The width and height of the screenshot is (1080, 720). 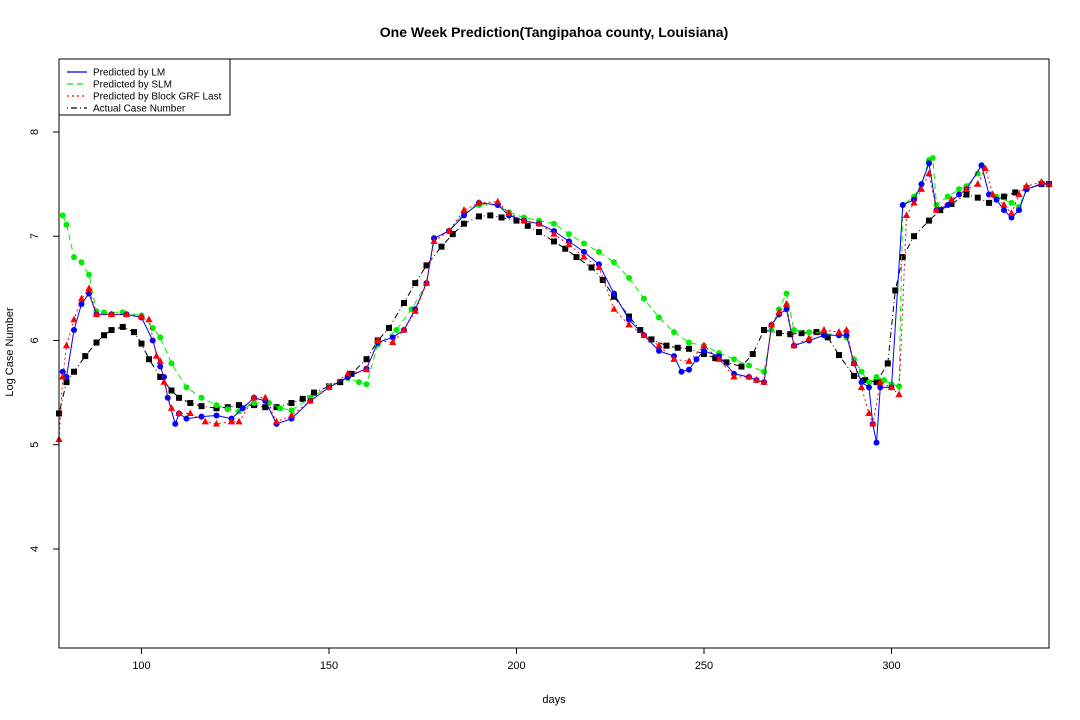 I want to click on x-axis-label: days, so click(x=554, y=700).